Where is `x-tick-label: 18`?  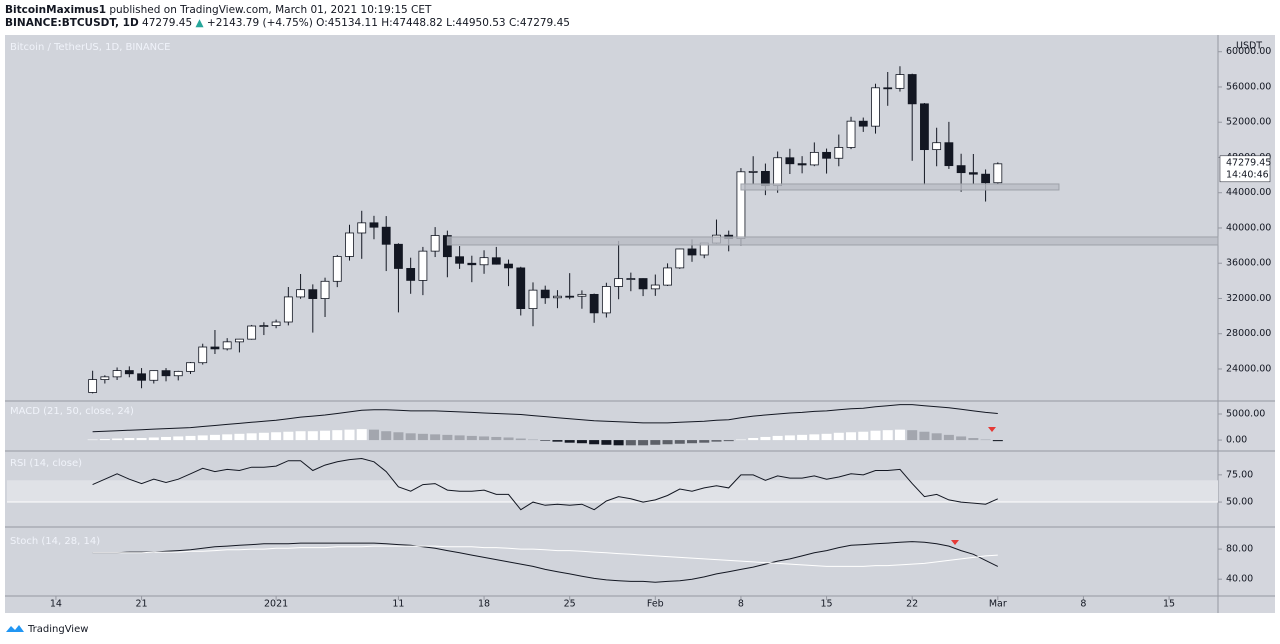 x-tick-label: 18 is located at coordinates (484, 604).